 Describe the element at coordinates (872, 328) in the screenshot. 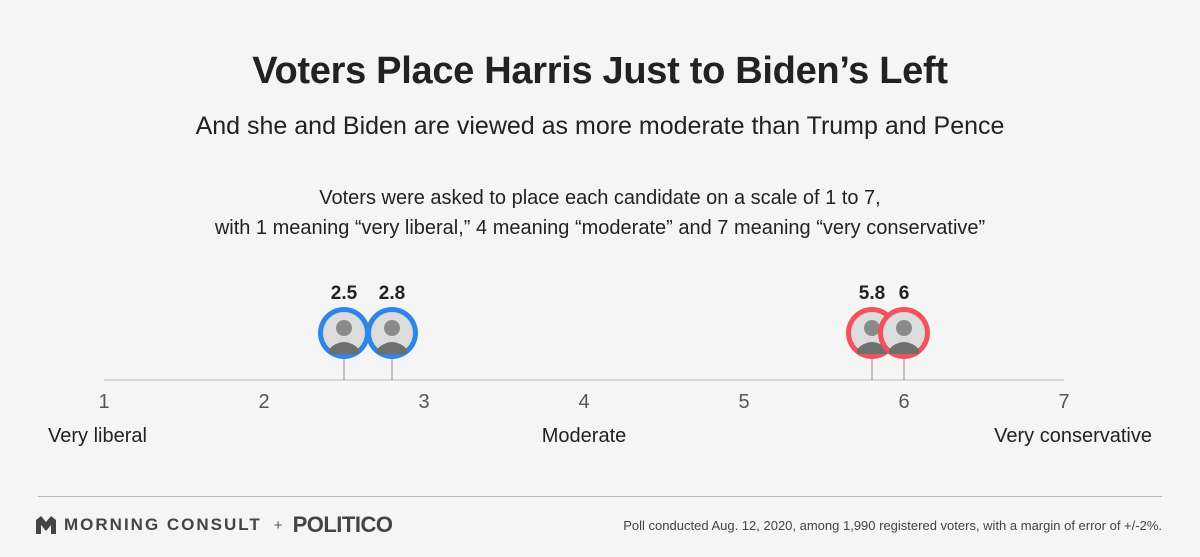

I see `trump-portrait-head` at that location.